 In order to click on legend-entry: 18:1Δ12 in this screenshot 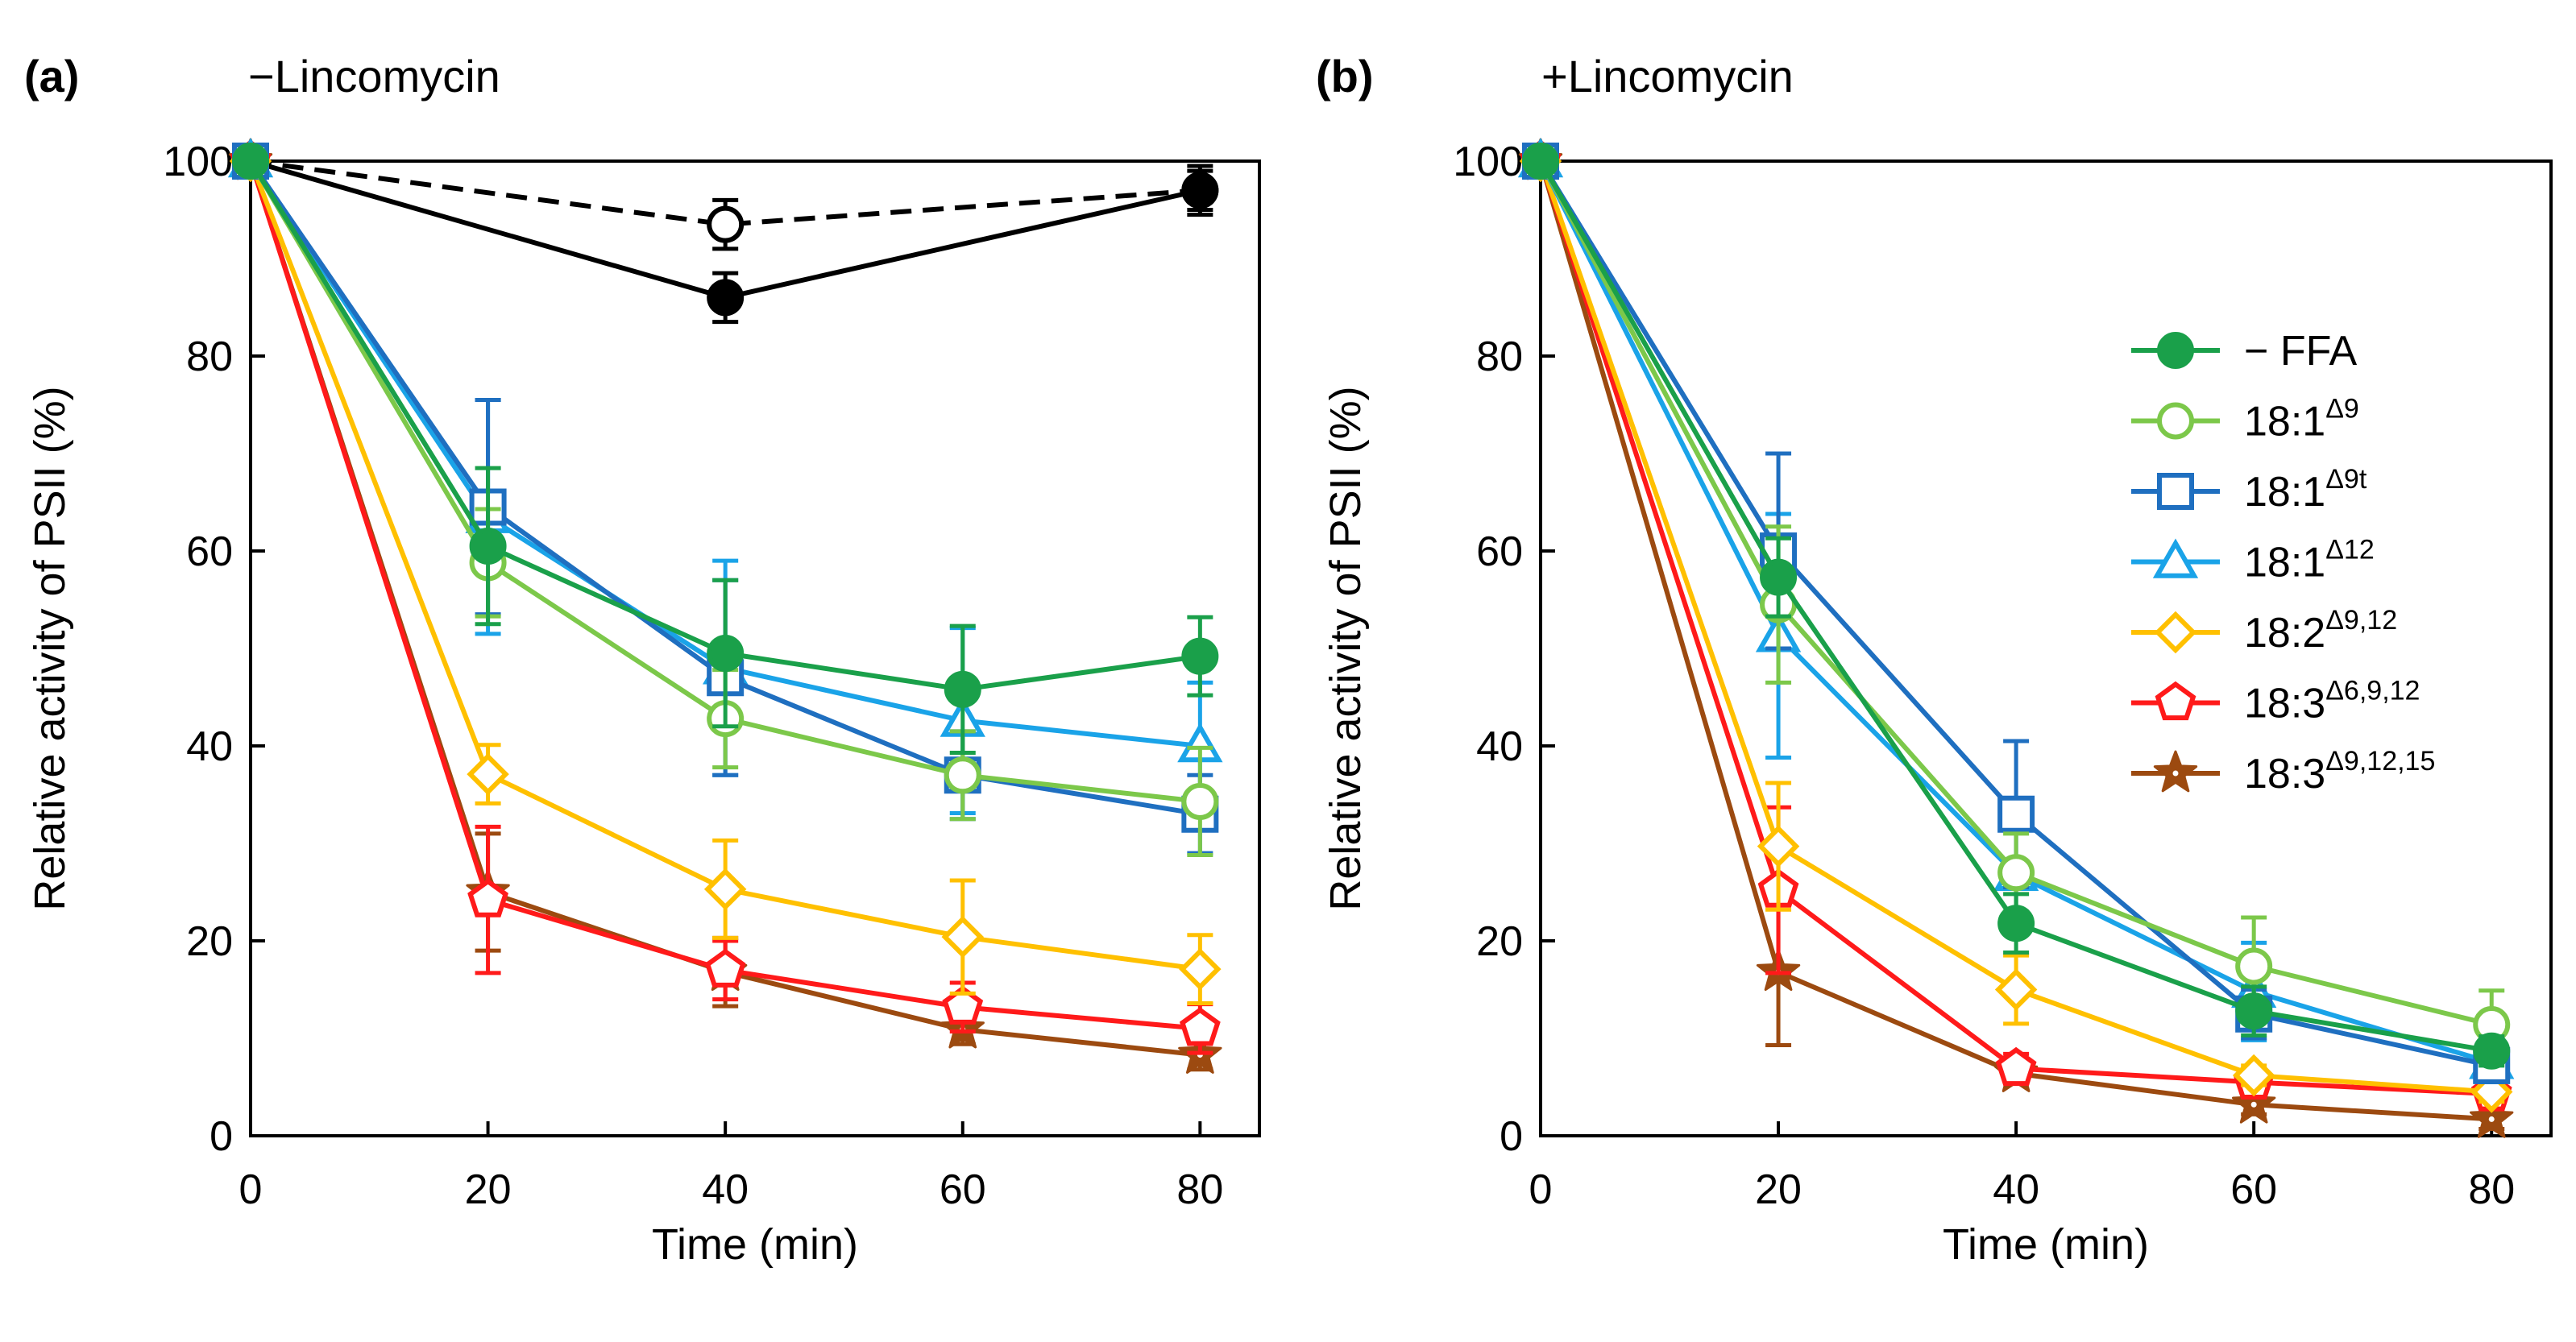, I will do `click(2253, 560)`.